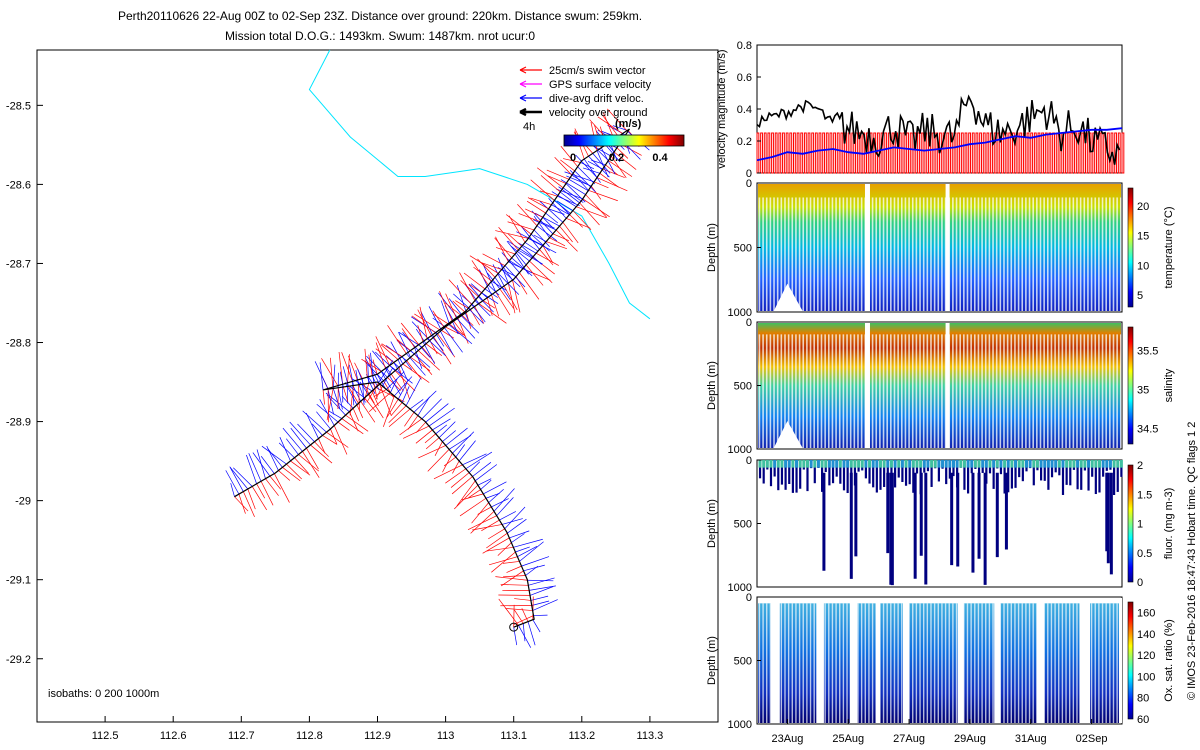 This screenshot has width=1200, height=750. What do you see at coordinates (523, 112) in the screenshot?
I see `legend-arrowhead` at bounding box center [523, 112].